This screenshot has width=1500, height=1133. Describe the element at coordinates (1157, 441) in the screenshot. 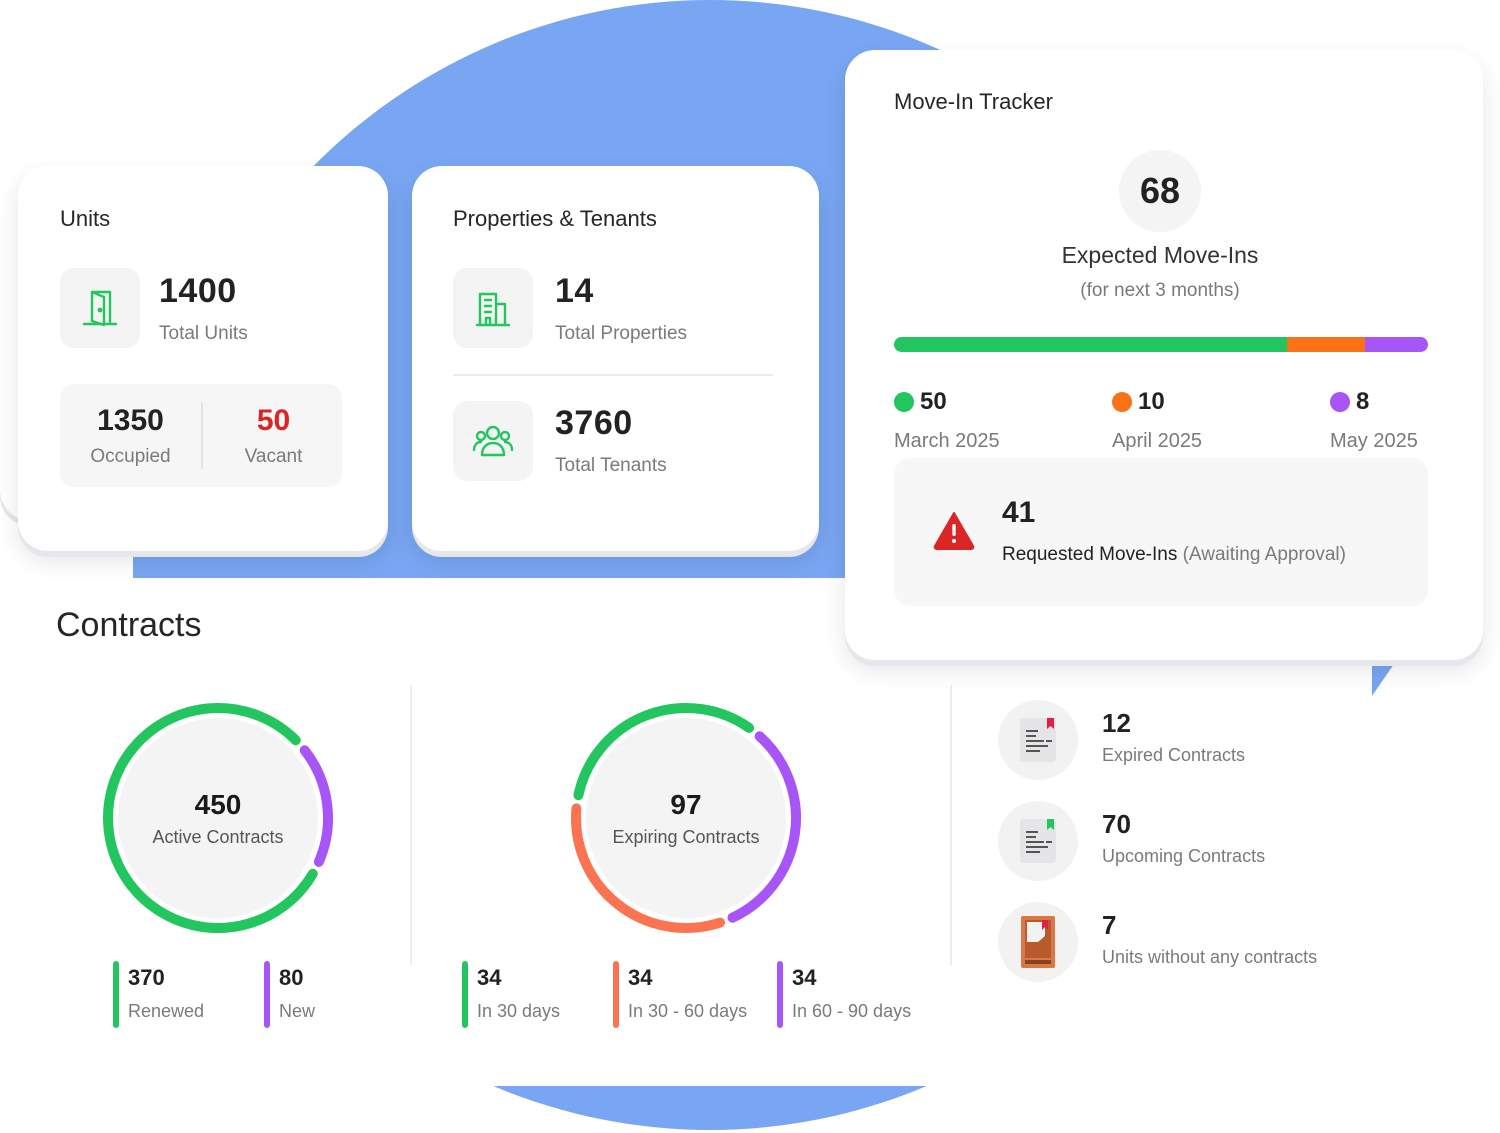

I see `april-label: April 2025` at that location.